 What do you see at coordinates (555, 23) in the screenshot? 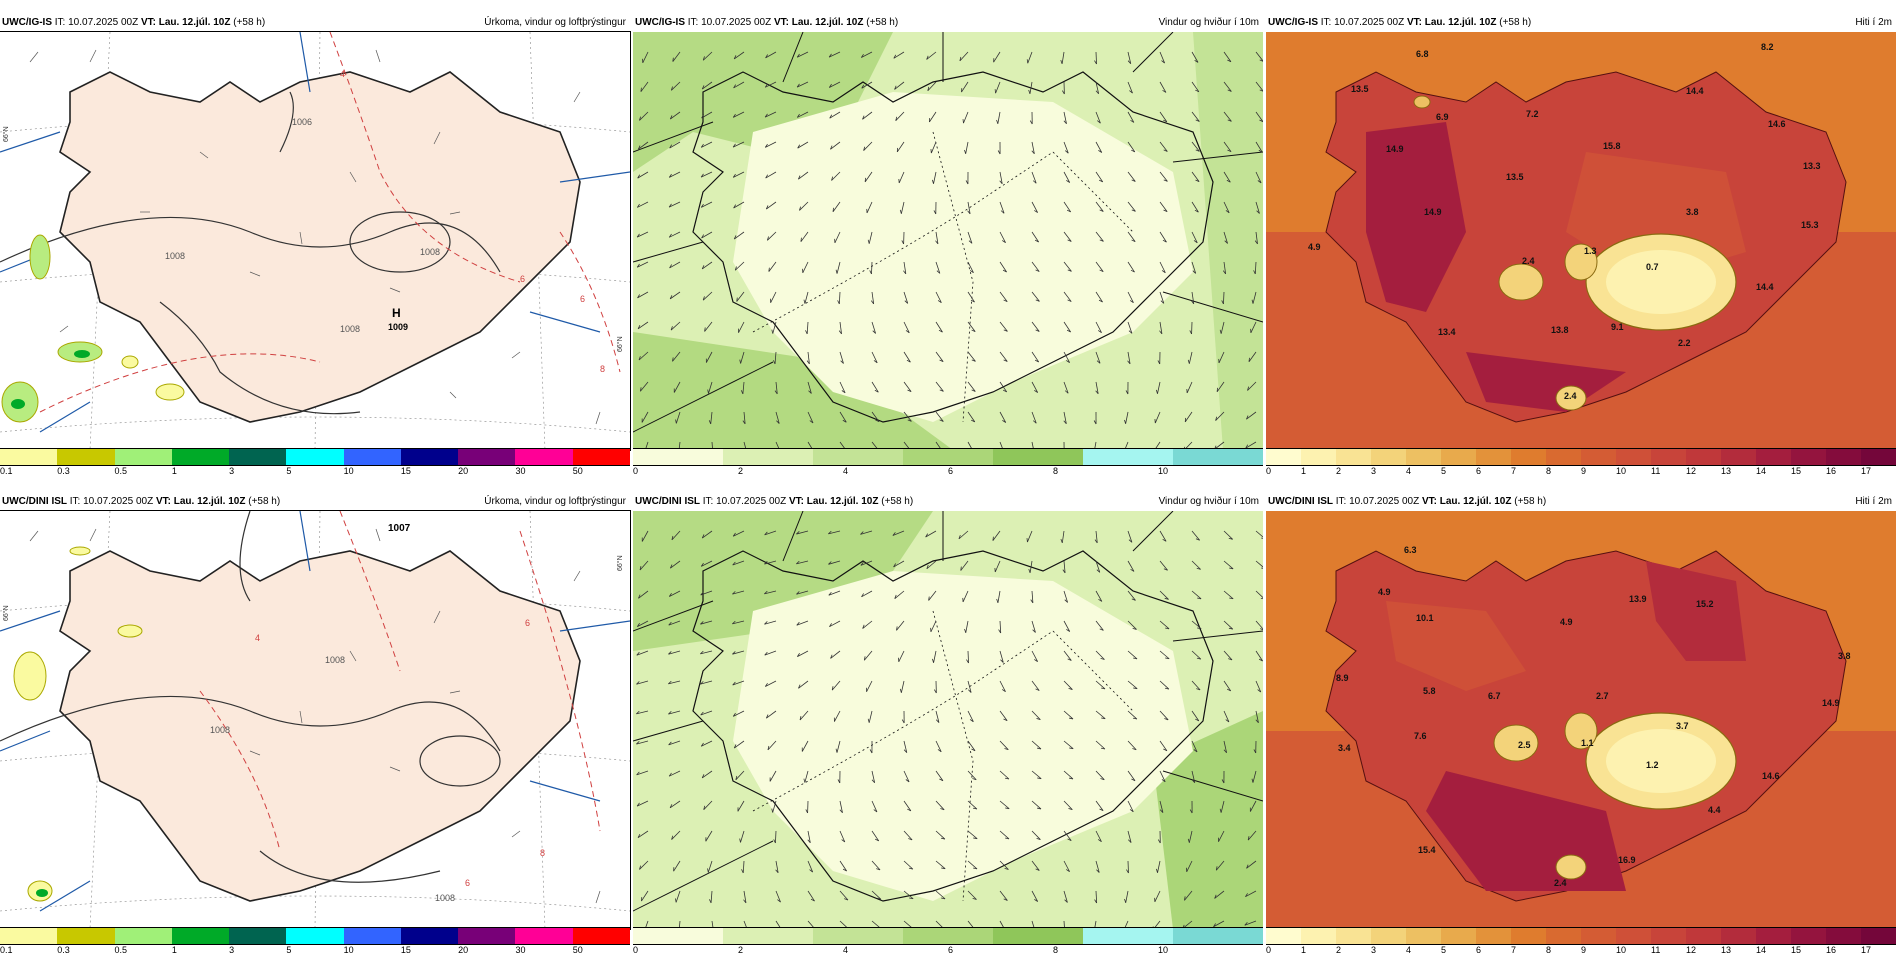
I see `panel-title: Úrkoma, vindur og loftþrýstingur` at bounding box center [555, 23].